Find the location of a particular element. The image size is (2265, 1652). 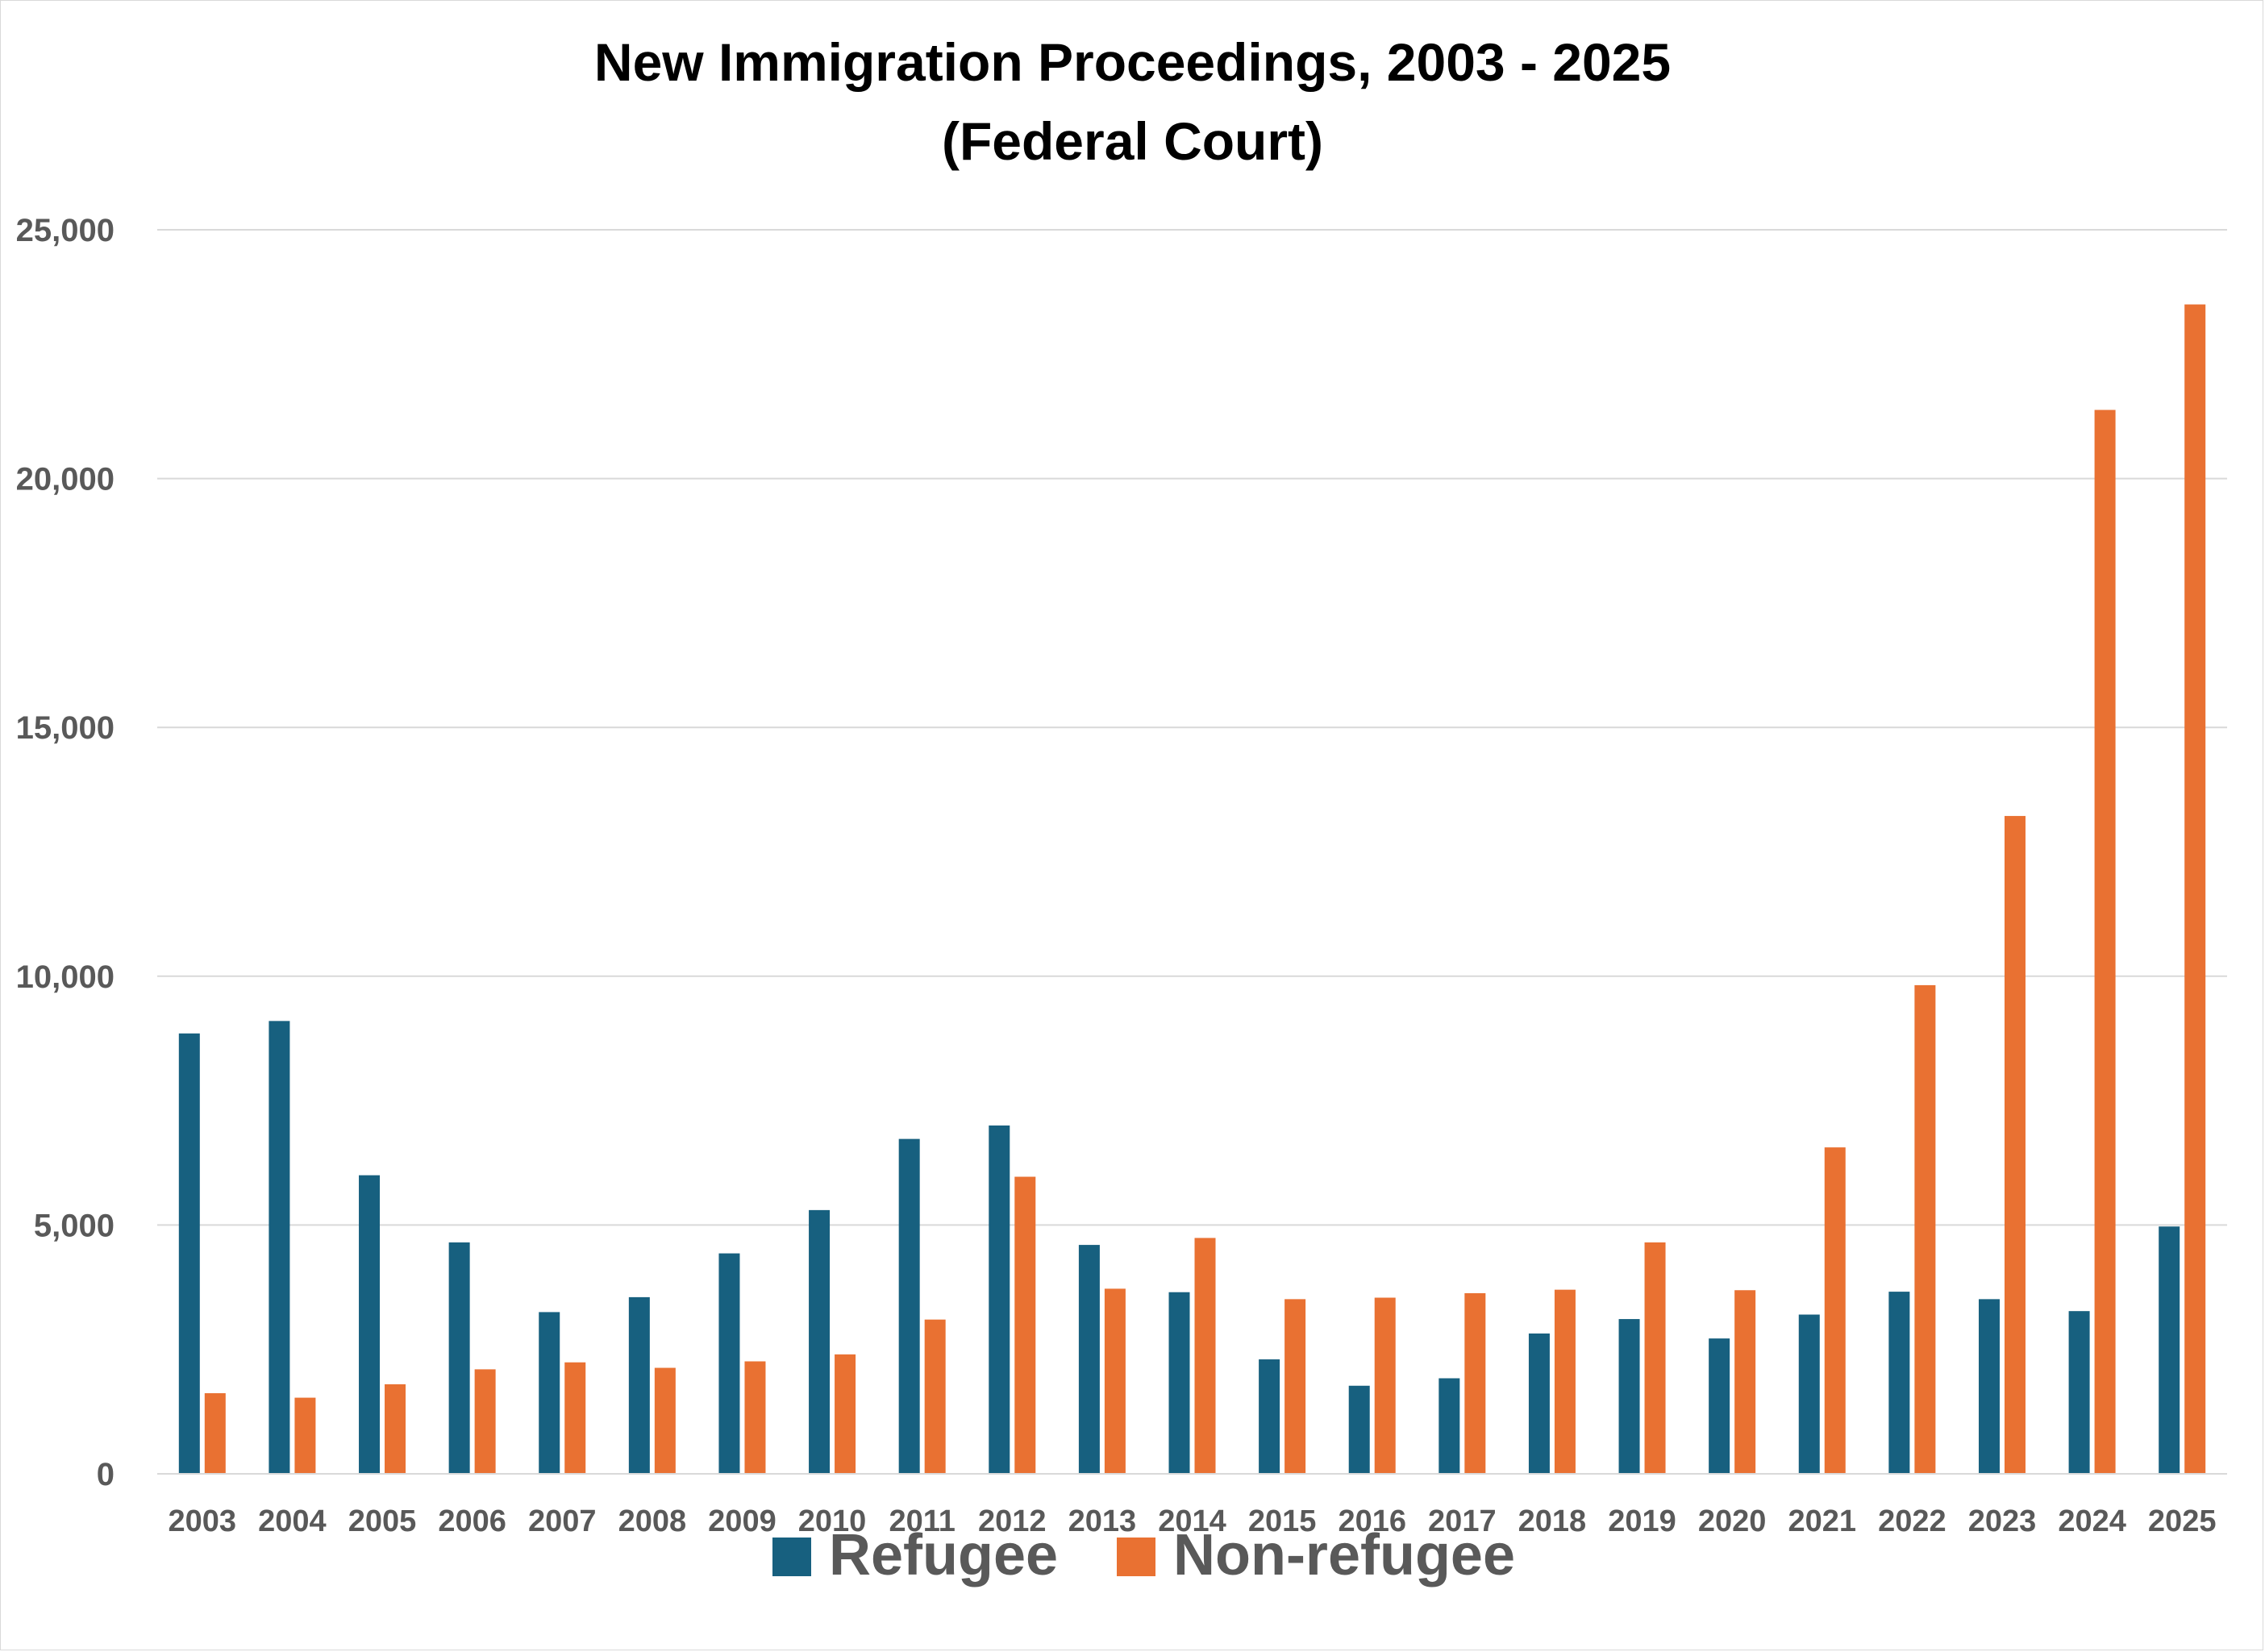

x-tick-label: 2013 is located at coordinates (1102, 1521).